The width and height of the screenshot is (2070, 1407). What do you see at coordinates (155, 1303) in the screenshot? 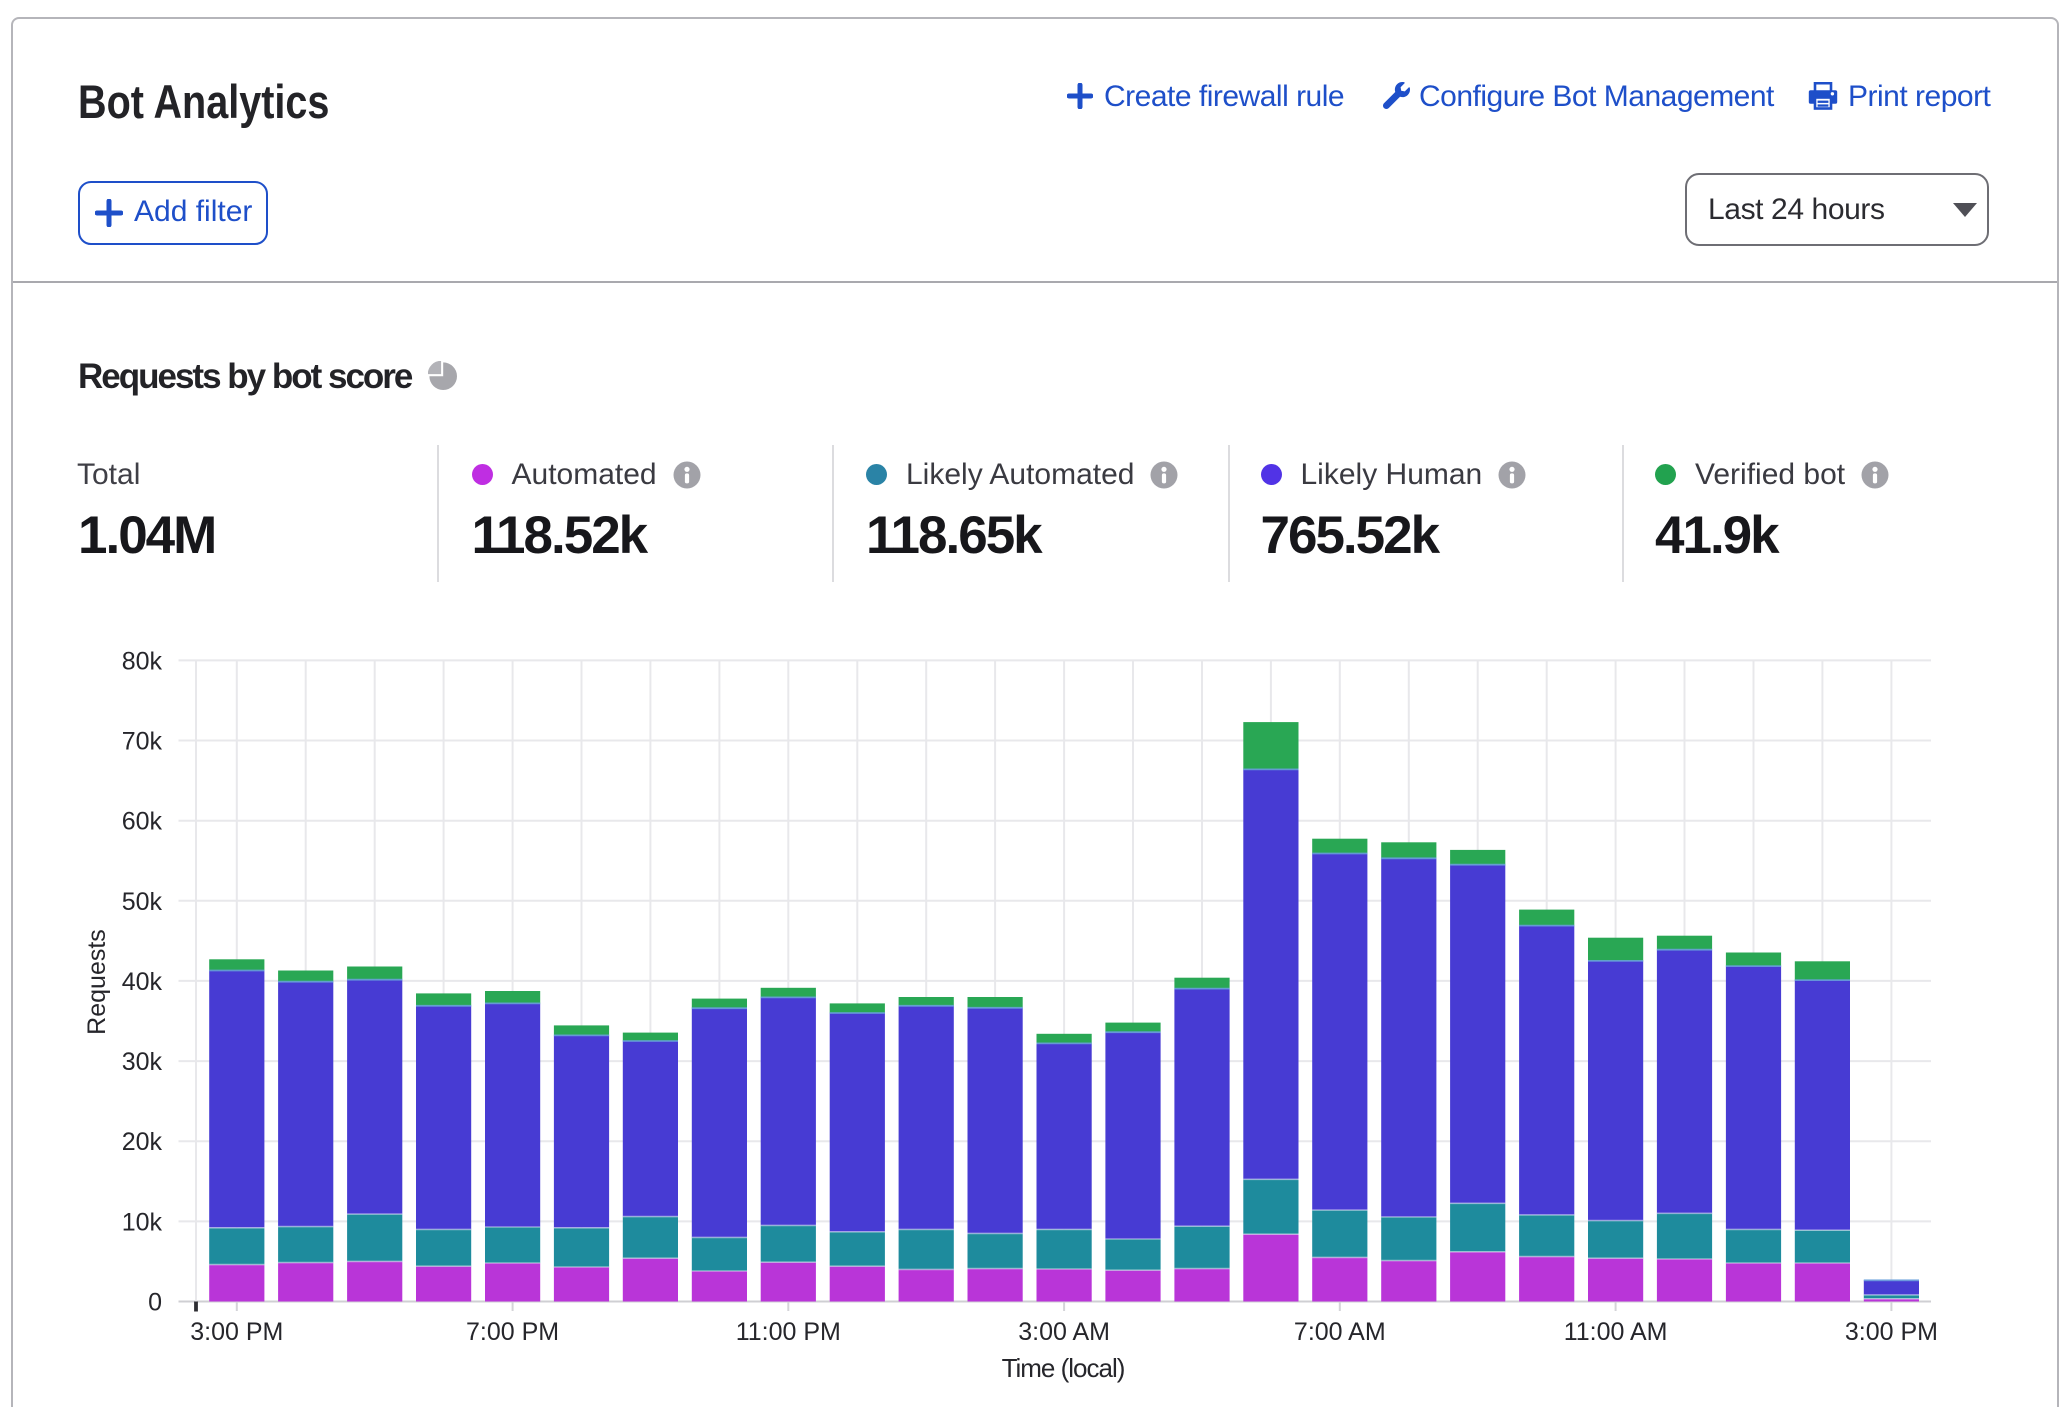
I see `svg-text: 0` at bounding box center [155, 1303].